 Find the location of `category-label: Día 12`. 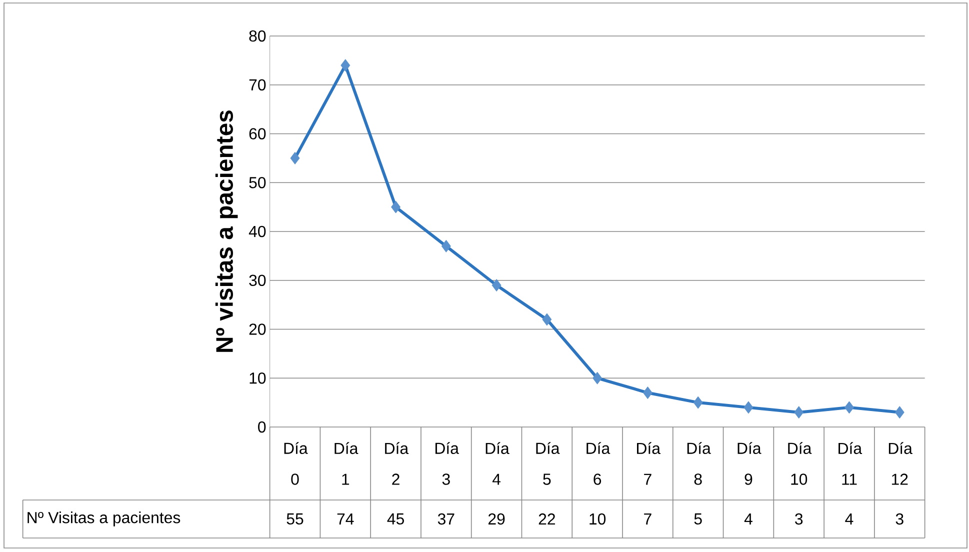

category-label: Día 12 is located at coordinates (900, 463).